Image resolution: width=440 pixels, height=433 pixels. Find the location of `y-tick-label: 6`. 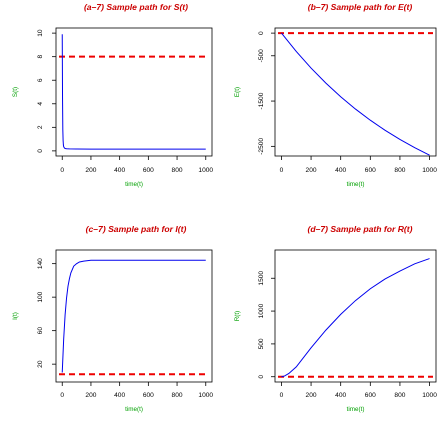

y-tick-label: 6 is located at coordinates (40, 80).